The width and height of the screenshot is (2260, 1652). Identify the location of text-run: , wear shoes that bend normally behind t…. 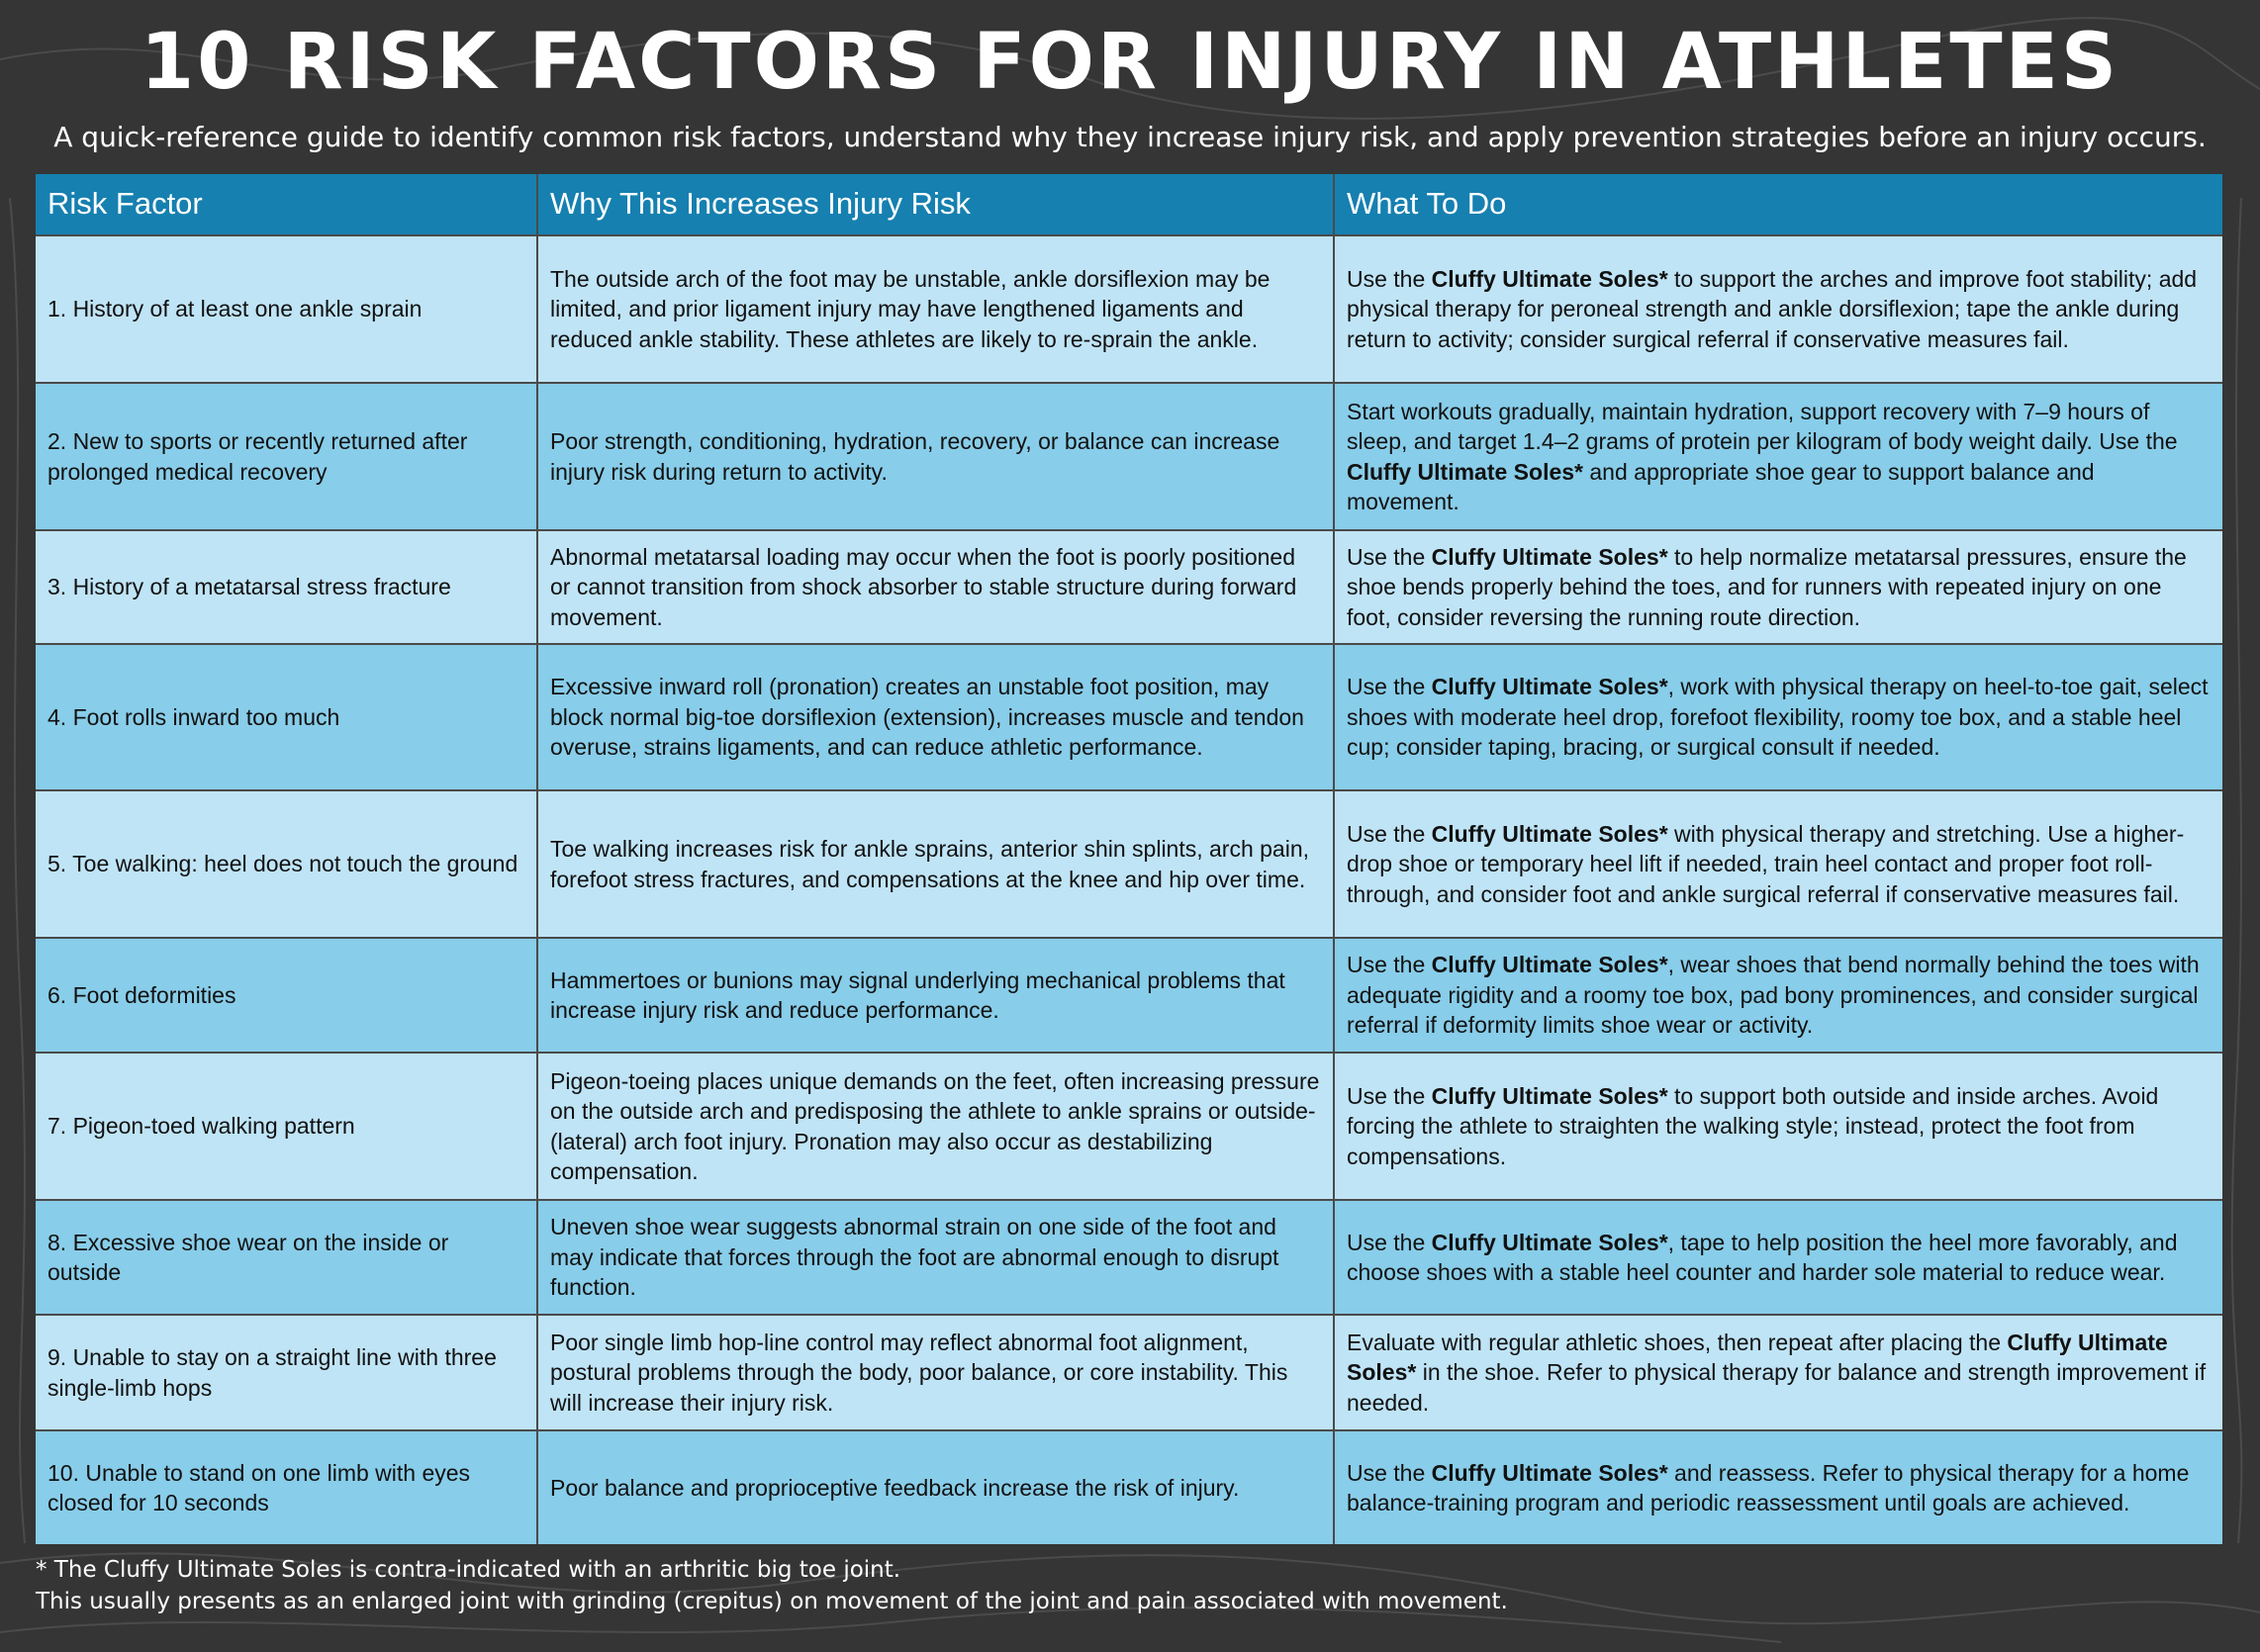
(1773, 996).